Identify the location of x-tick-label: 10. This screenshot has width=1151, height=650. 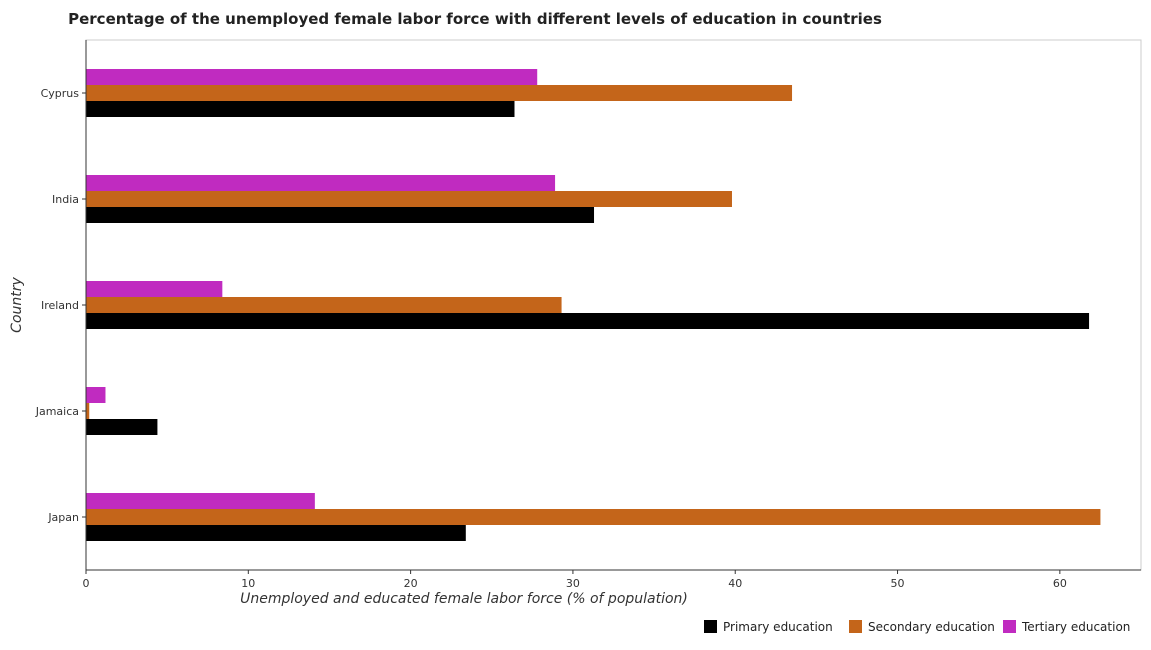
(248, 583).